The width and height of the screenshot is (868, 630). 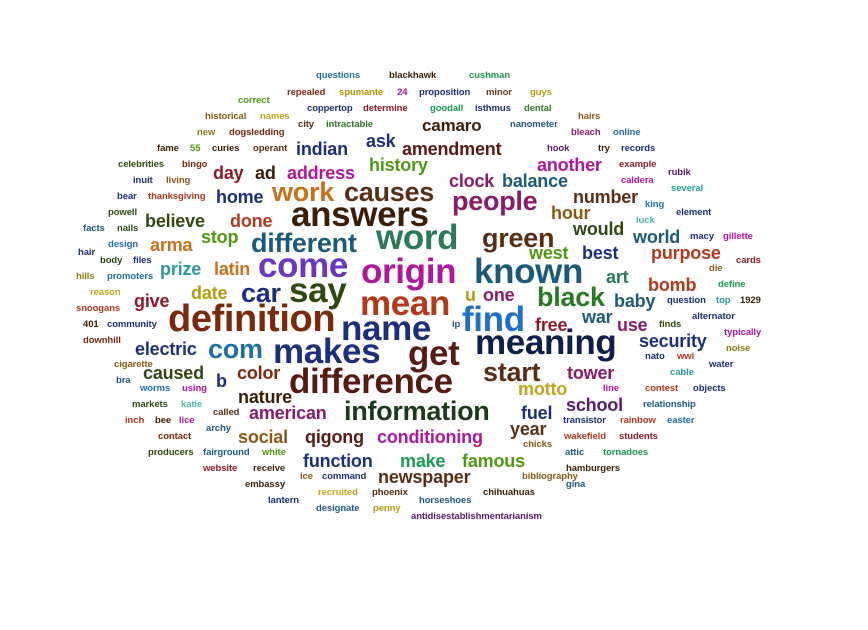 I want to click on word: qigong, so click(x=334, y=437).